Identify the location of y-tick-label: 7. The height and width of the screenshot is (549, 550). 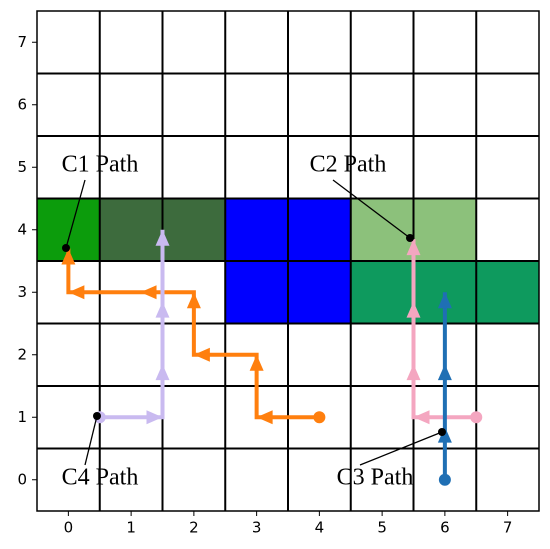
(22, 42).